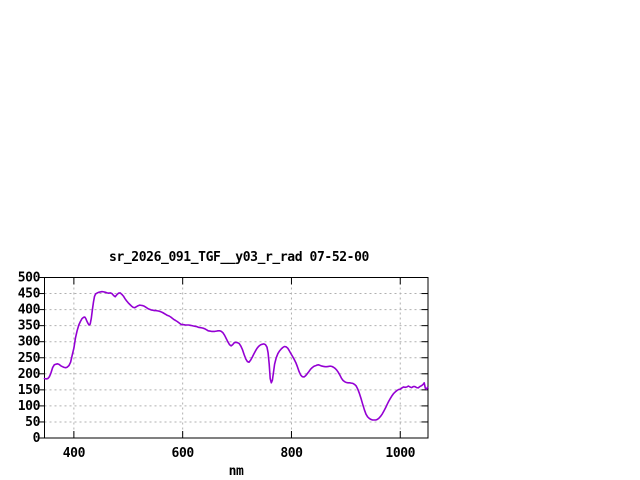 Image resolution: width=640 pixels, height=480 pixels. What do you see at coordinates (29, 374) in the screenshot?
I see `y-tick-label: 200` at bounding box center [29, 374].